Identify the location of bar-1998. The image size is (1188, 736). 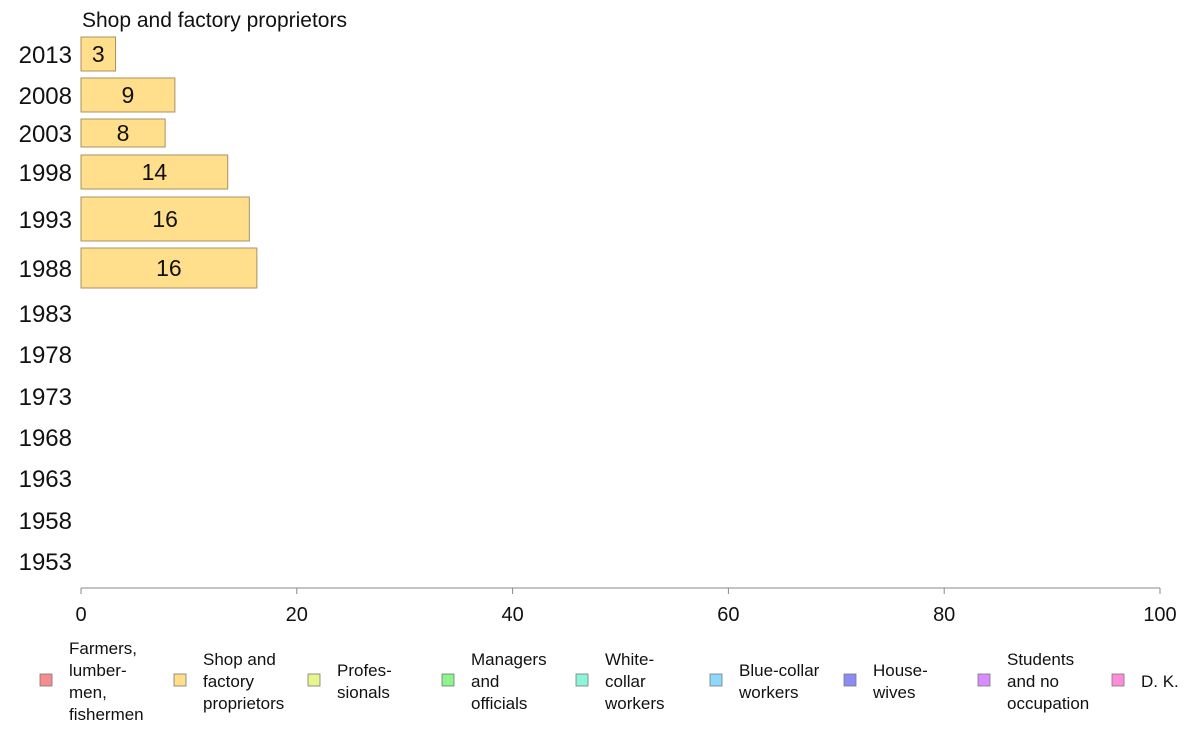
(154, 172).